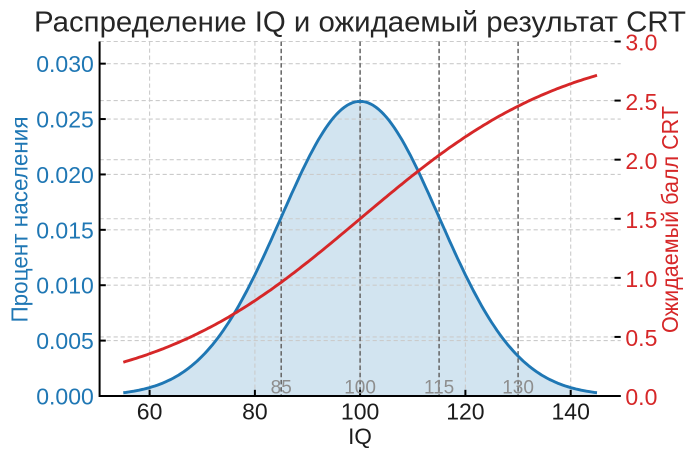  What do you see at coordinates (641, 102) in the screenshot?
I see `svg-text: 2.5` at bounding box center [641, 102].